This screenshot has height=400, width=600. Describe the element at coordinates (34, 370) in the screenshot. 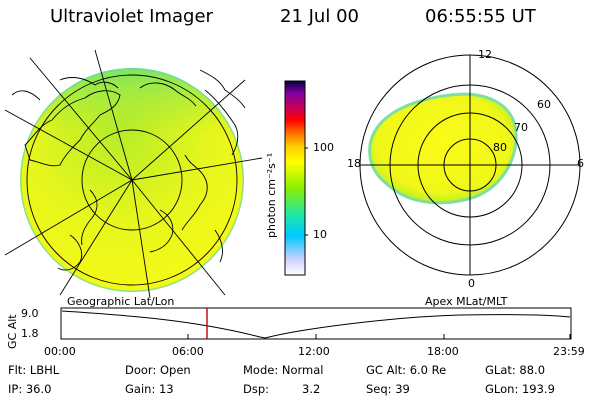

I see `filter-status: Flt: LBHL` at that location.